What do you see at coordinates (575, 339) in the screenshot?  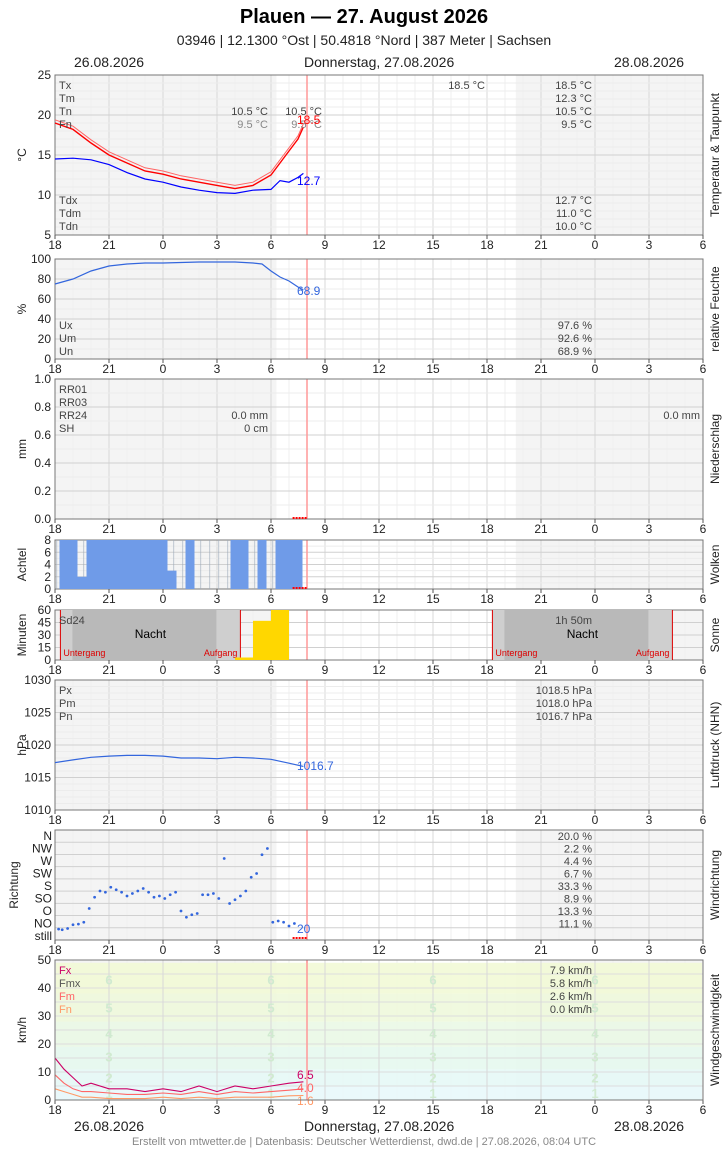 I see `today-humidity-value: 92.6 %` at bounding box center [575, 339].